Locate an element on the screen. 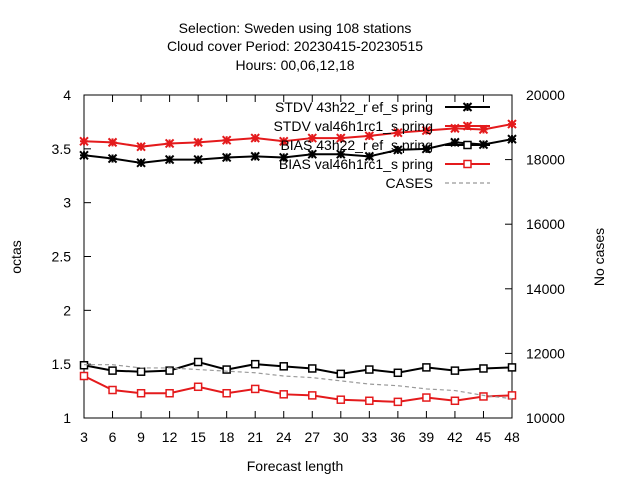 Image resolution: width=640 pixels, height=480 pixels. y-tick-label-right: 18000 is located at coordinates (545, 160).